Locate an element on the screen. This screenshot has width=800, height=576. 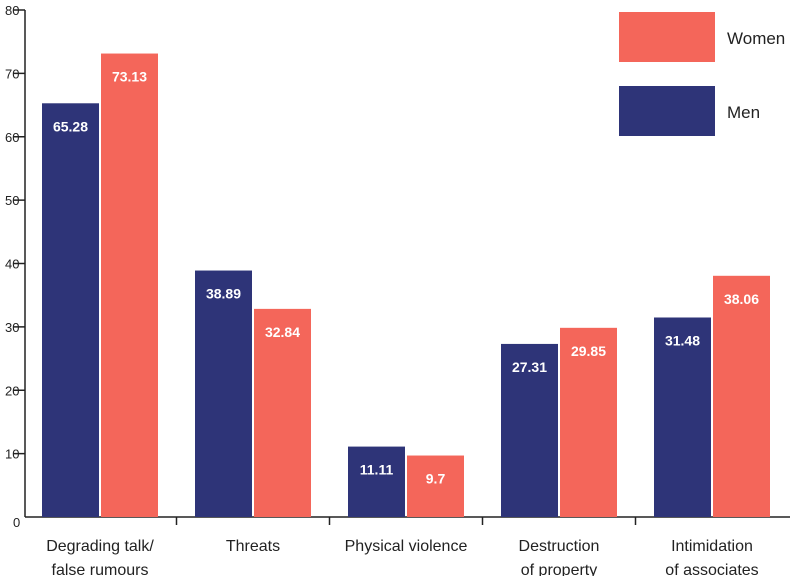
x-category-label: Degrading talk/ is located at coordinates (100, 546).